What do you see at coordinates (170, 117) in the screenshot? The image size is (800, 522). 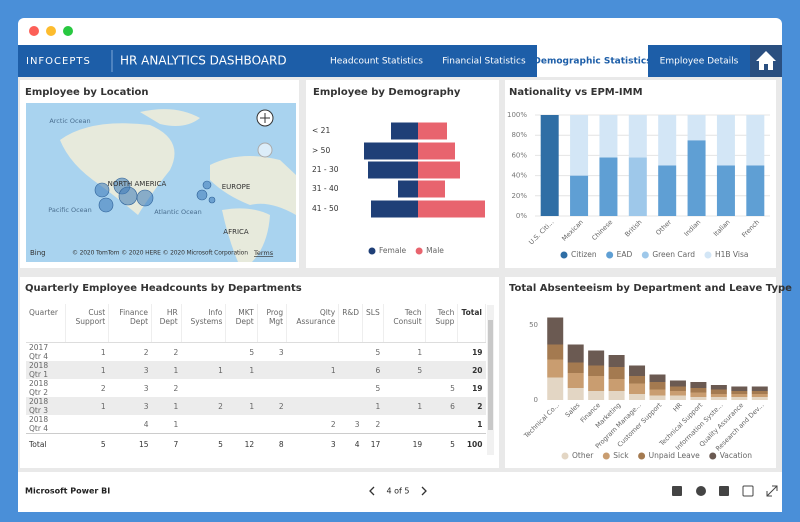 I see `land` at bounding box center [170, 117].